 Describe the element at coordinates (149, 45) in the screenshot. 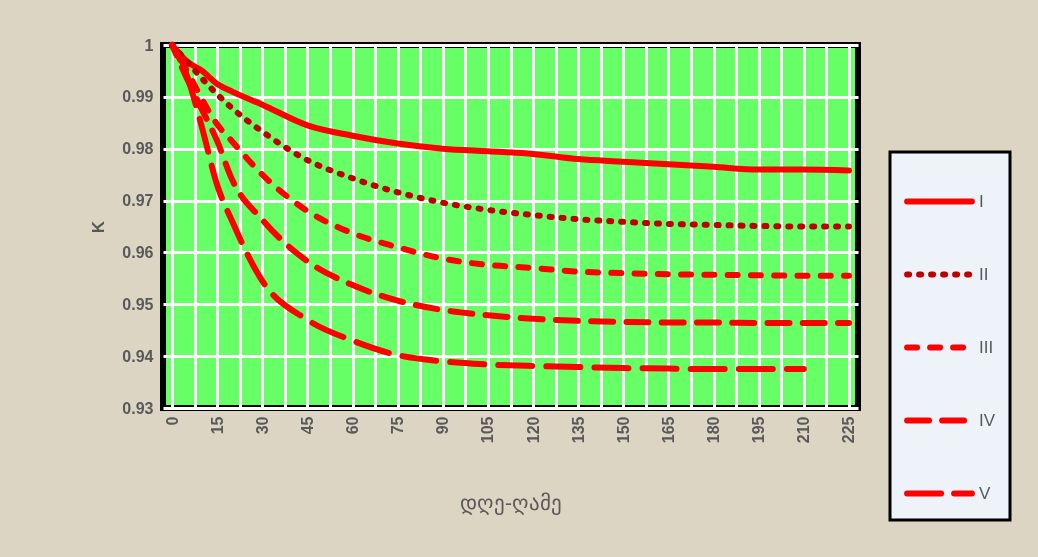

I see `y-tick-label: 1` at that location.